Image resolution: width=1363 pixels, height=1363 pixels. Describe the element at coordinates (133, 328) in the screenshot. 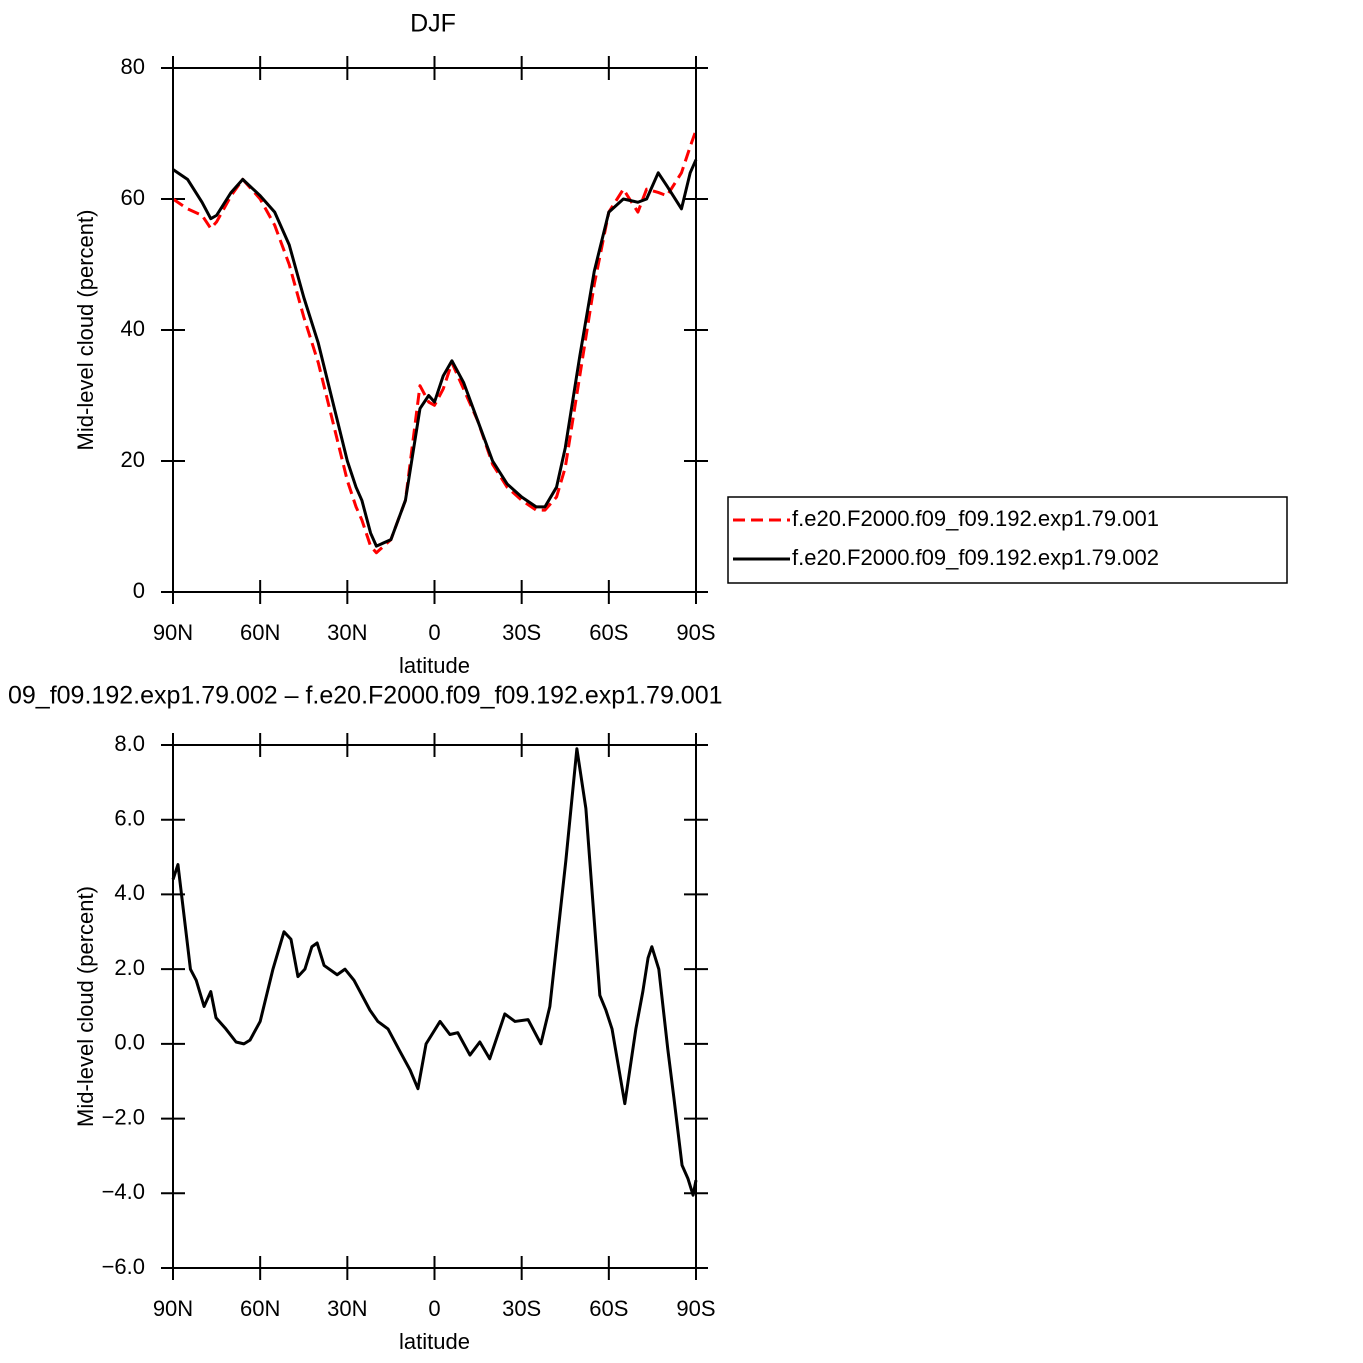

I see `y-tick-label: 40` at that location.